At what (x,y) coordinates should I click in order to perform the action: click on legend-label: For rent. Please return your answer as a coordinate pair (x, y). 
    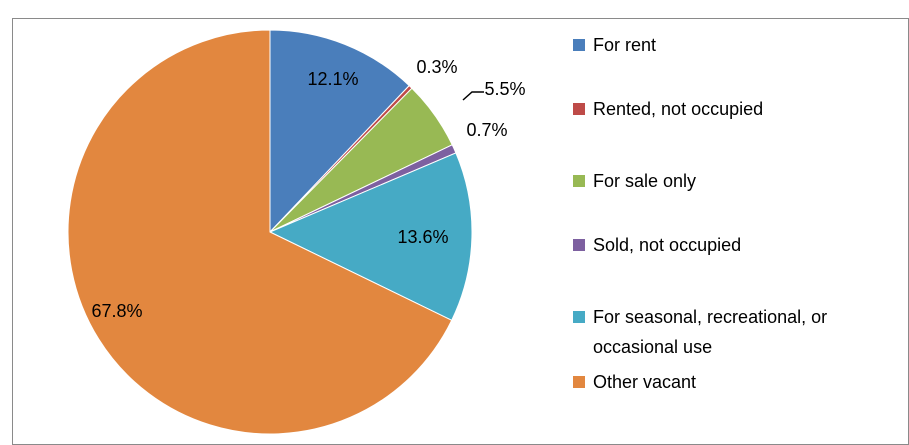
    Looking at the image, I should click on (625, 45).